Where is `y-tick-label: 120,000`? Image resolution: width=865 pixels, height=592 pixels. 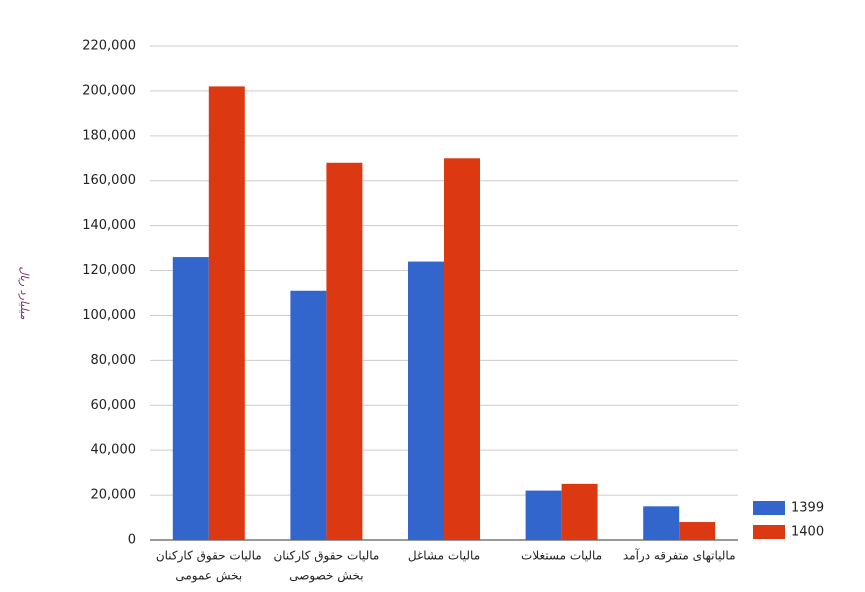
y-tick-label: 120,000 is located at coordinates (109, 270).